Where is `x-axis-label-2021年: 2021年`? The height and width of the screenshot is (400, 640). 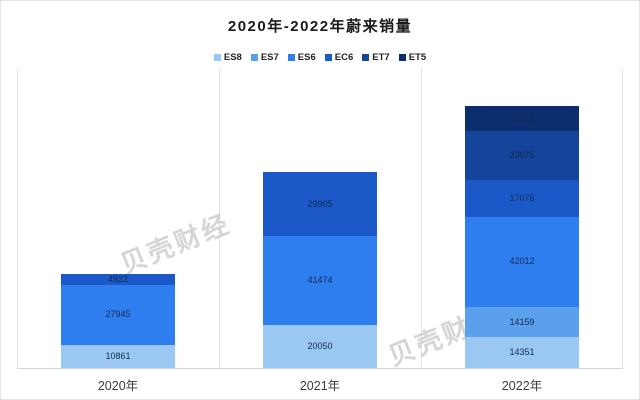
x-axis-label-2021年: 2021年 is located at coordinates (320, 386).